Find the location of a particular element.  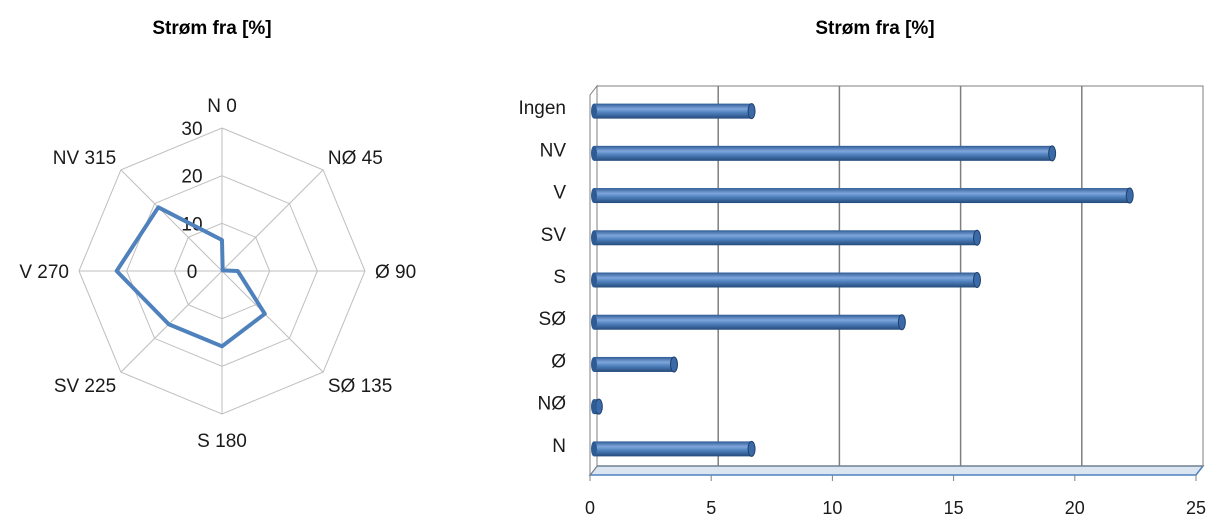

bar-tick-label: 15 is located at coordinates (954, 508).